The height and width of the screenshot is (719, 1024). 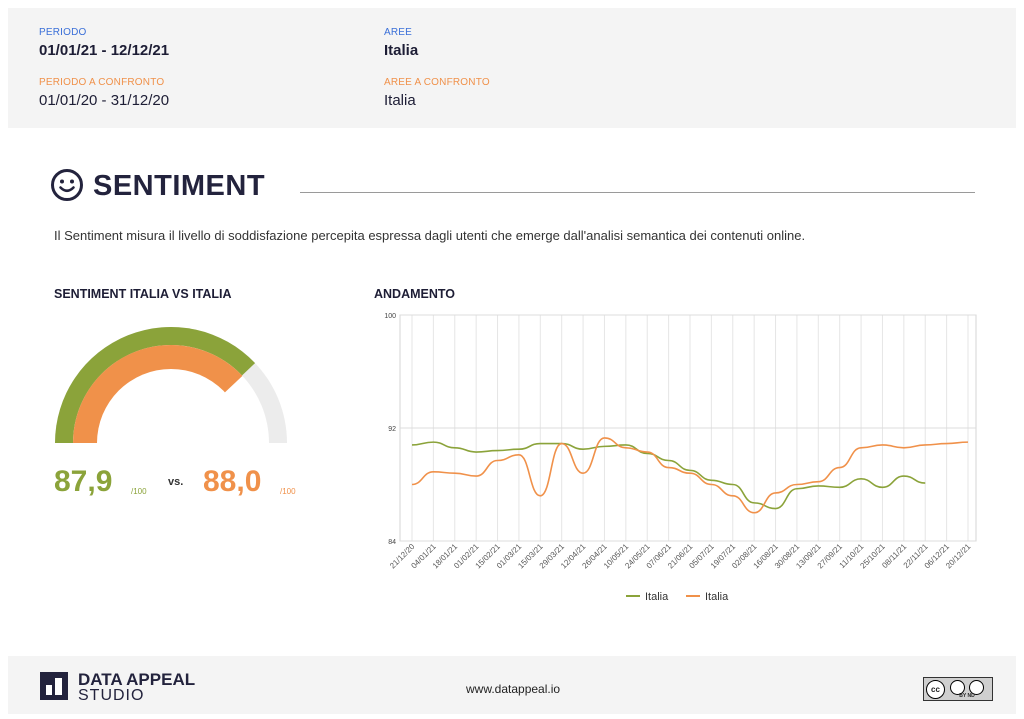 What do you see at coordinates (400, 100) in the screenshot?
I see `aree-confronto-value: Italia` at bounding box center [400, 100].